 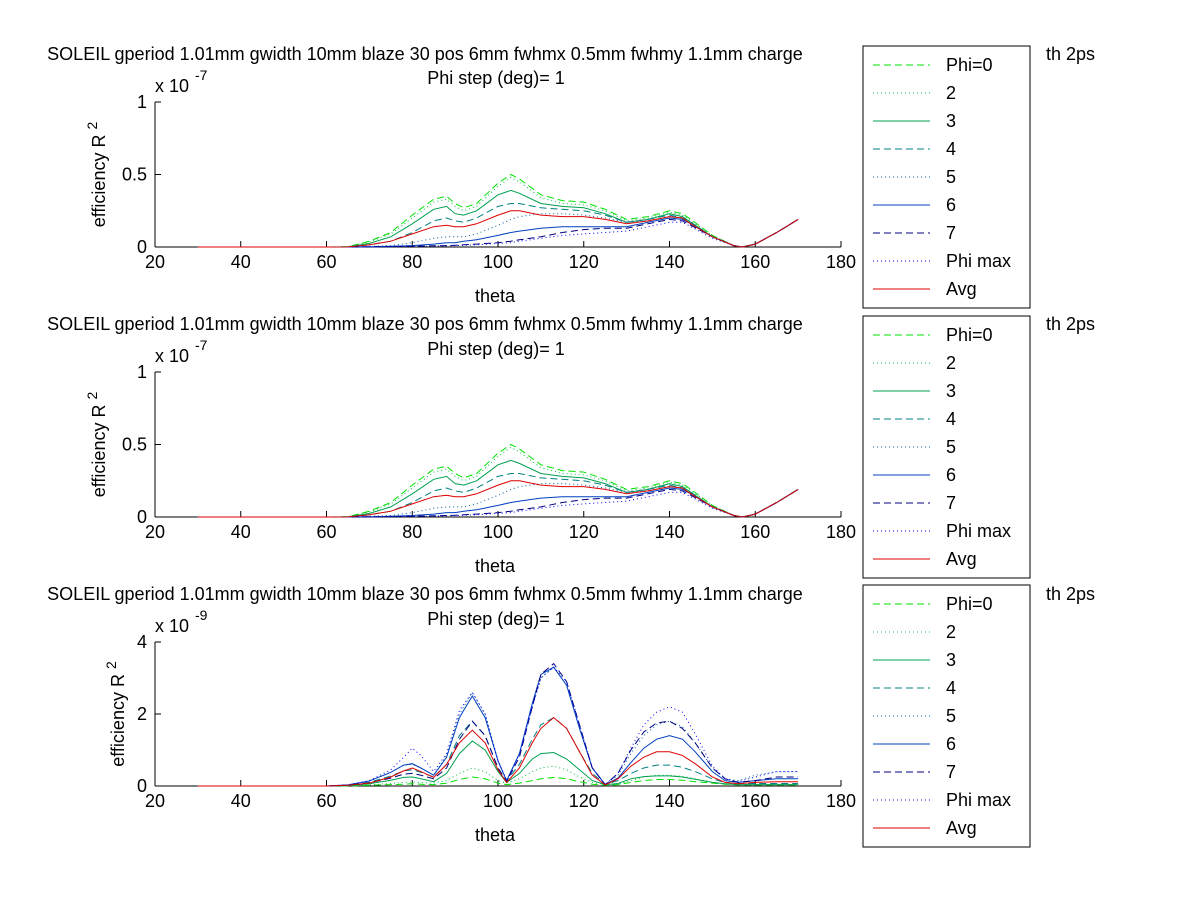 What do you see at coordinates (841, 262) in the screenshot?
I see `x-tick-label: 180` at bounding box center [841, 262].